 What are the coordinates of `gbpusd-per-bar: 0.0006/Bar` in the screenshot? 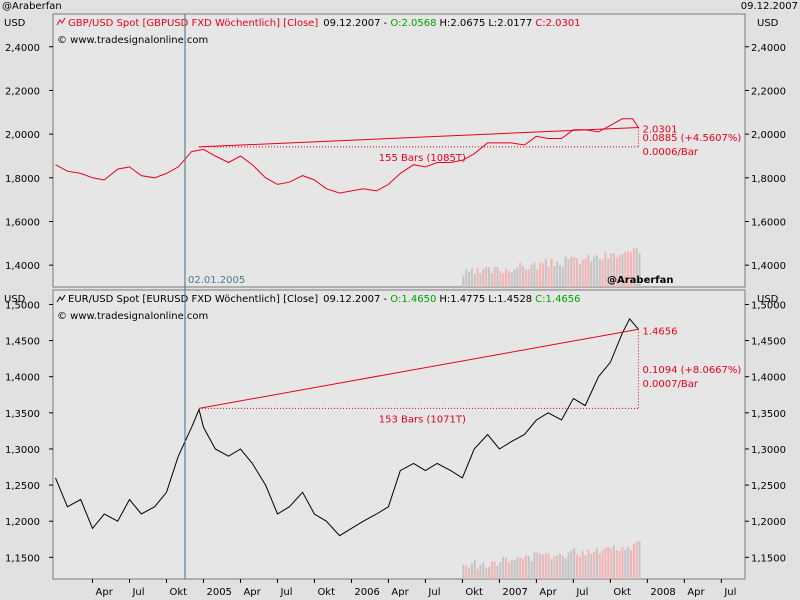 It's located at (670, 152).